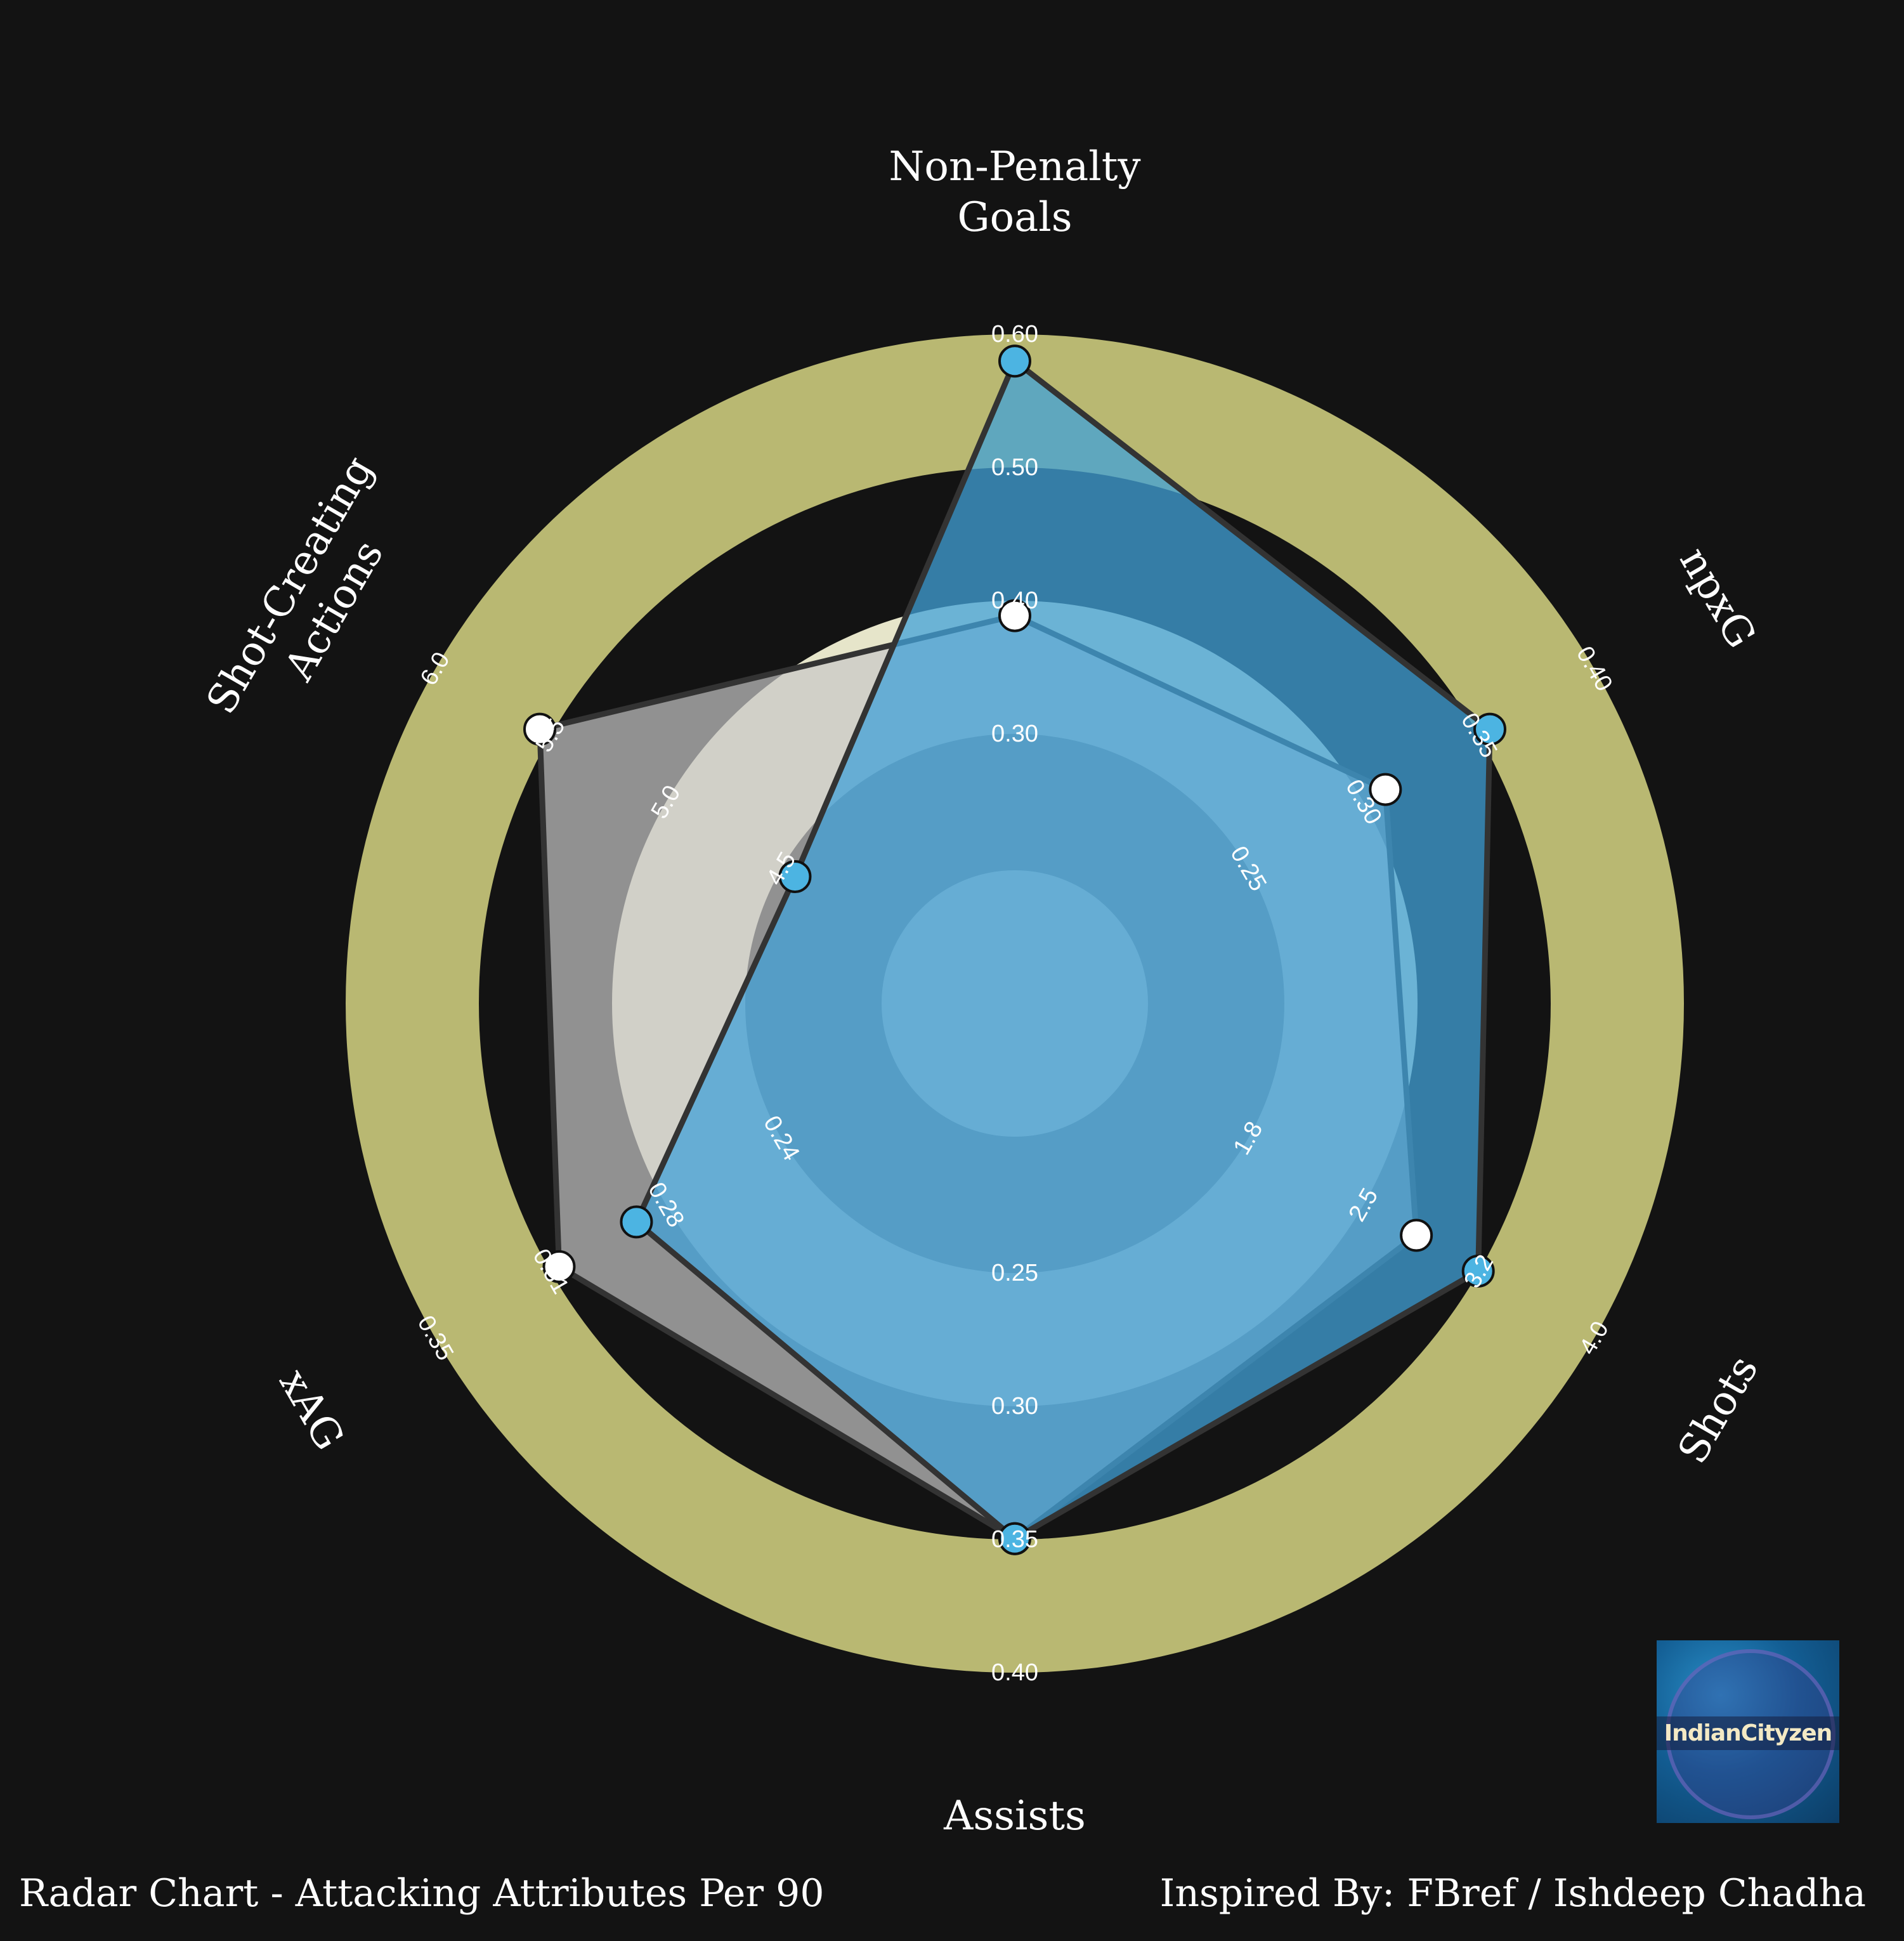  I want to click on param-label-line: xAG, so click(311, 1409).